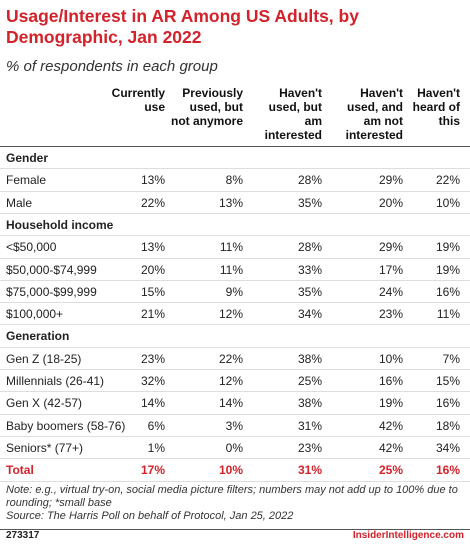 This screenshot has width=470, height=546. Describe the element at coordinates (44, 358) in the screenshot. I see `row-label: Gen Z (18-25)` at that location.